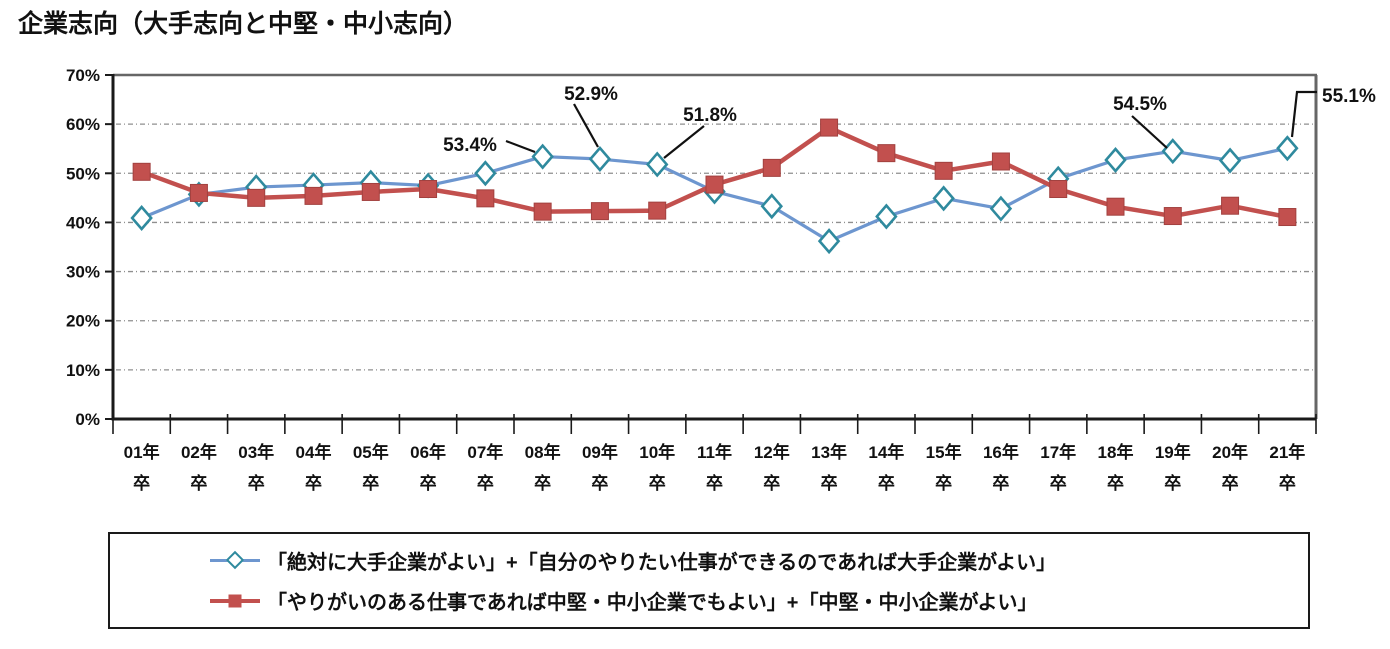  Describe the element at coordinates (89, 247) in the screenshot. I see `y-axis-labels: 0% 10% 20% 30% 40% 50% 60% 70%` at that location.